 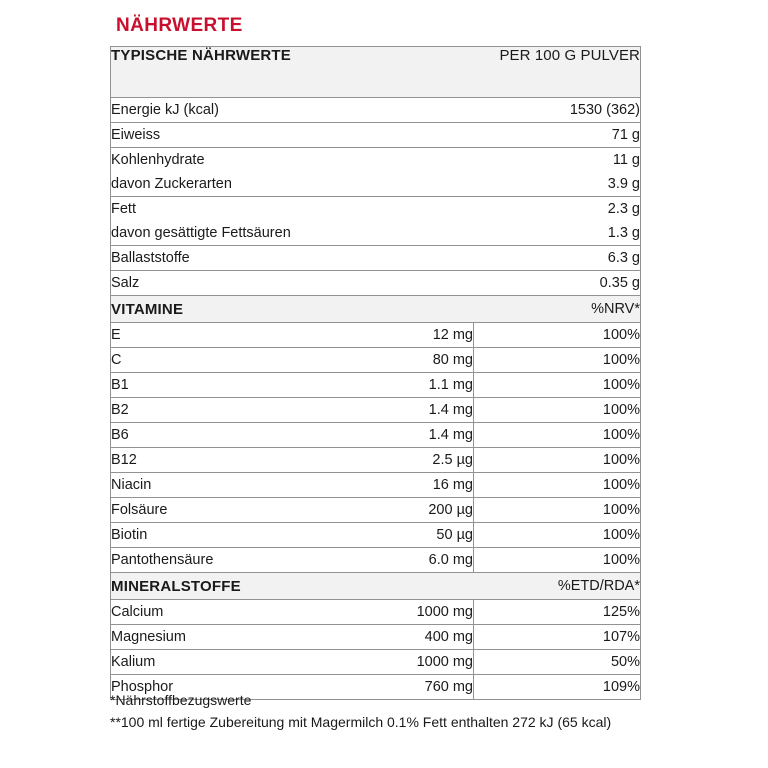 What do you see at coordinates (238, 687) in the screenshot?
I see `row-label: Phosphor` at bounding box center [238, 687].